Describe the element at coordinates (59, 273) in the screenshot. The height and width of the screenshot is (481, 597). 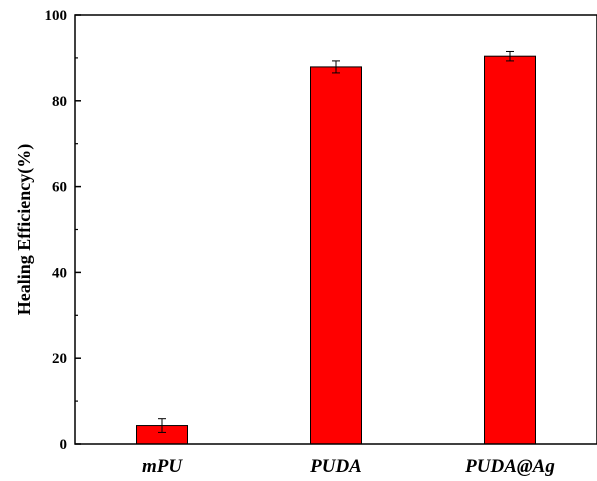
I see `y-tick-label: 40` at that location.